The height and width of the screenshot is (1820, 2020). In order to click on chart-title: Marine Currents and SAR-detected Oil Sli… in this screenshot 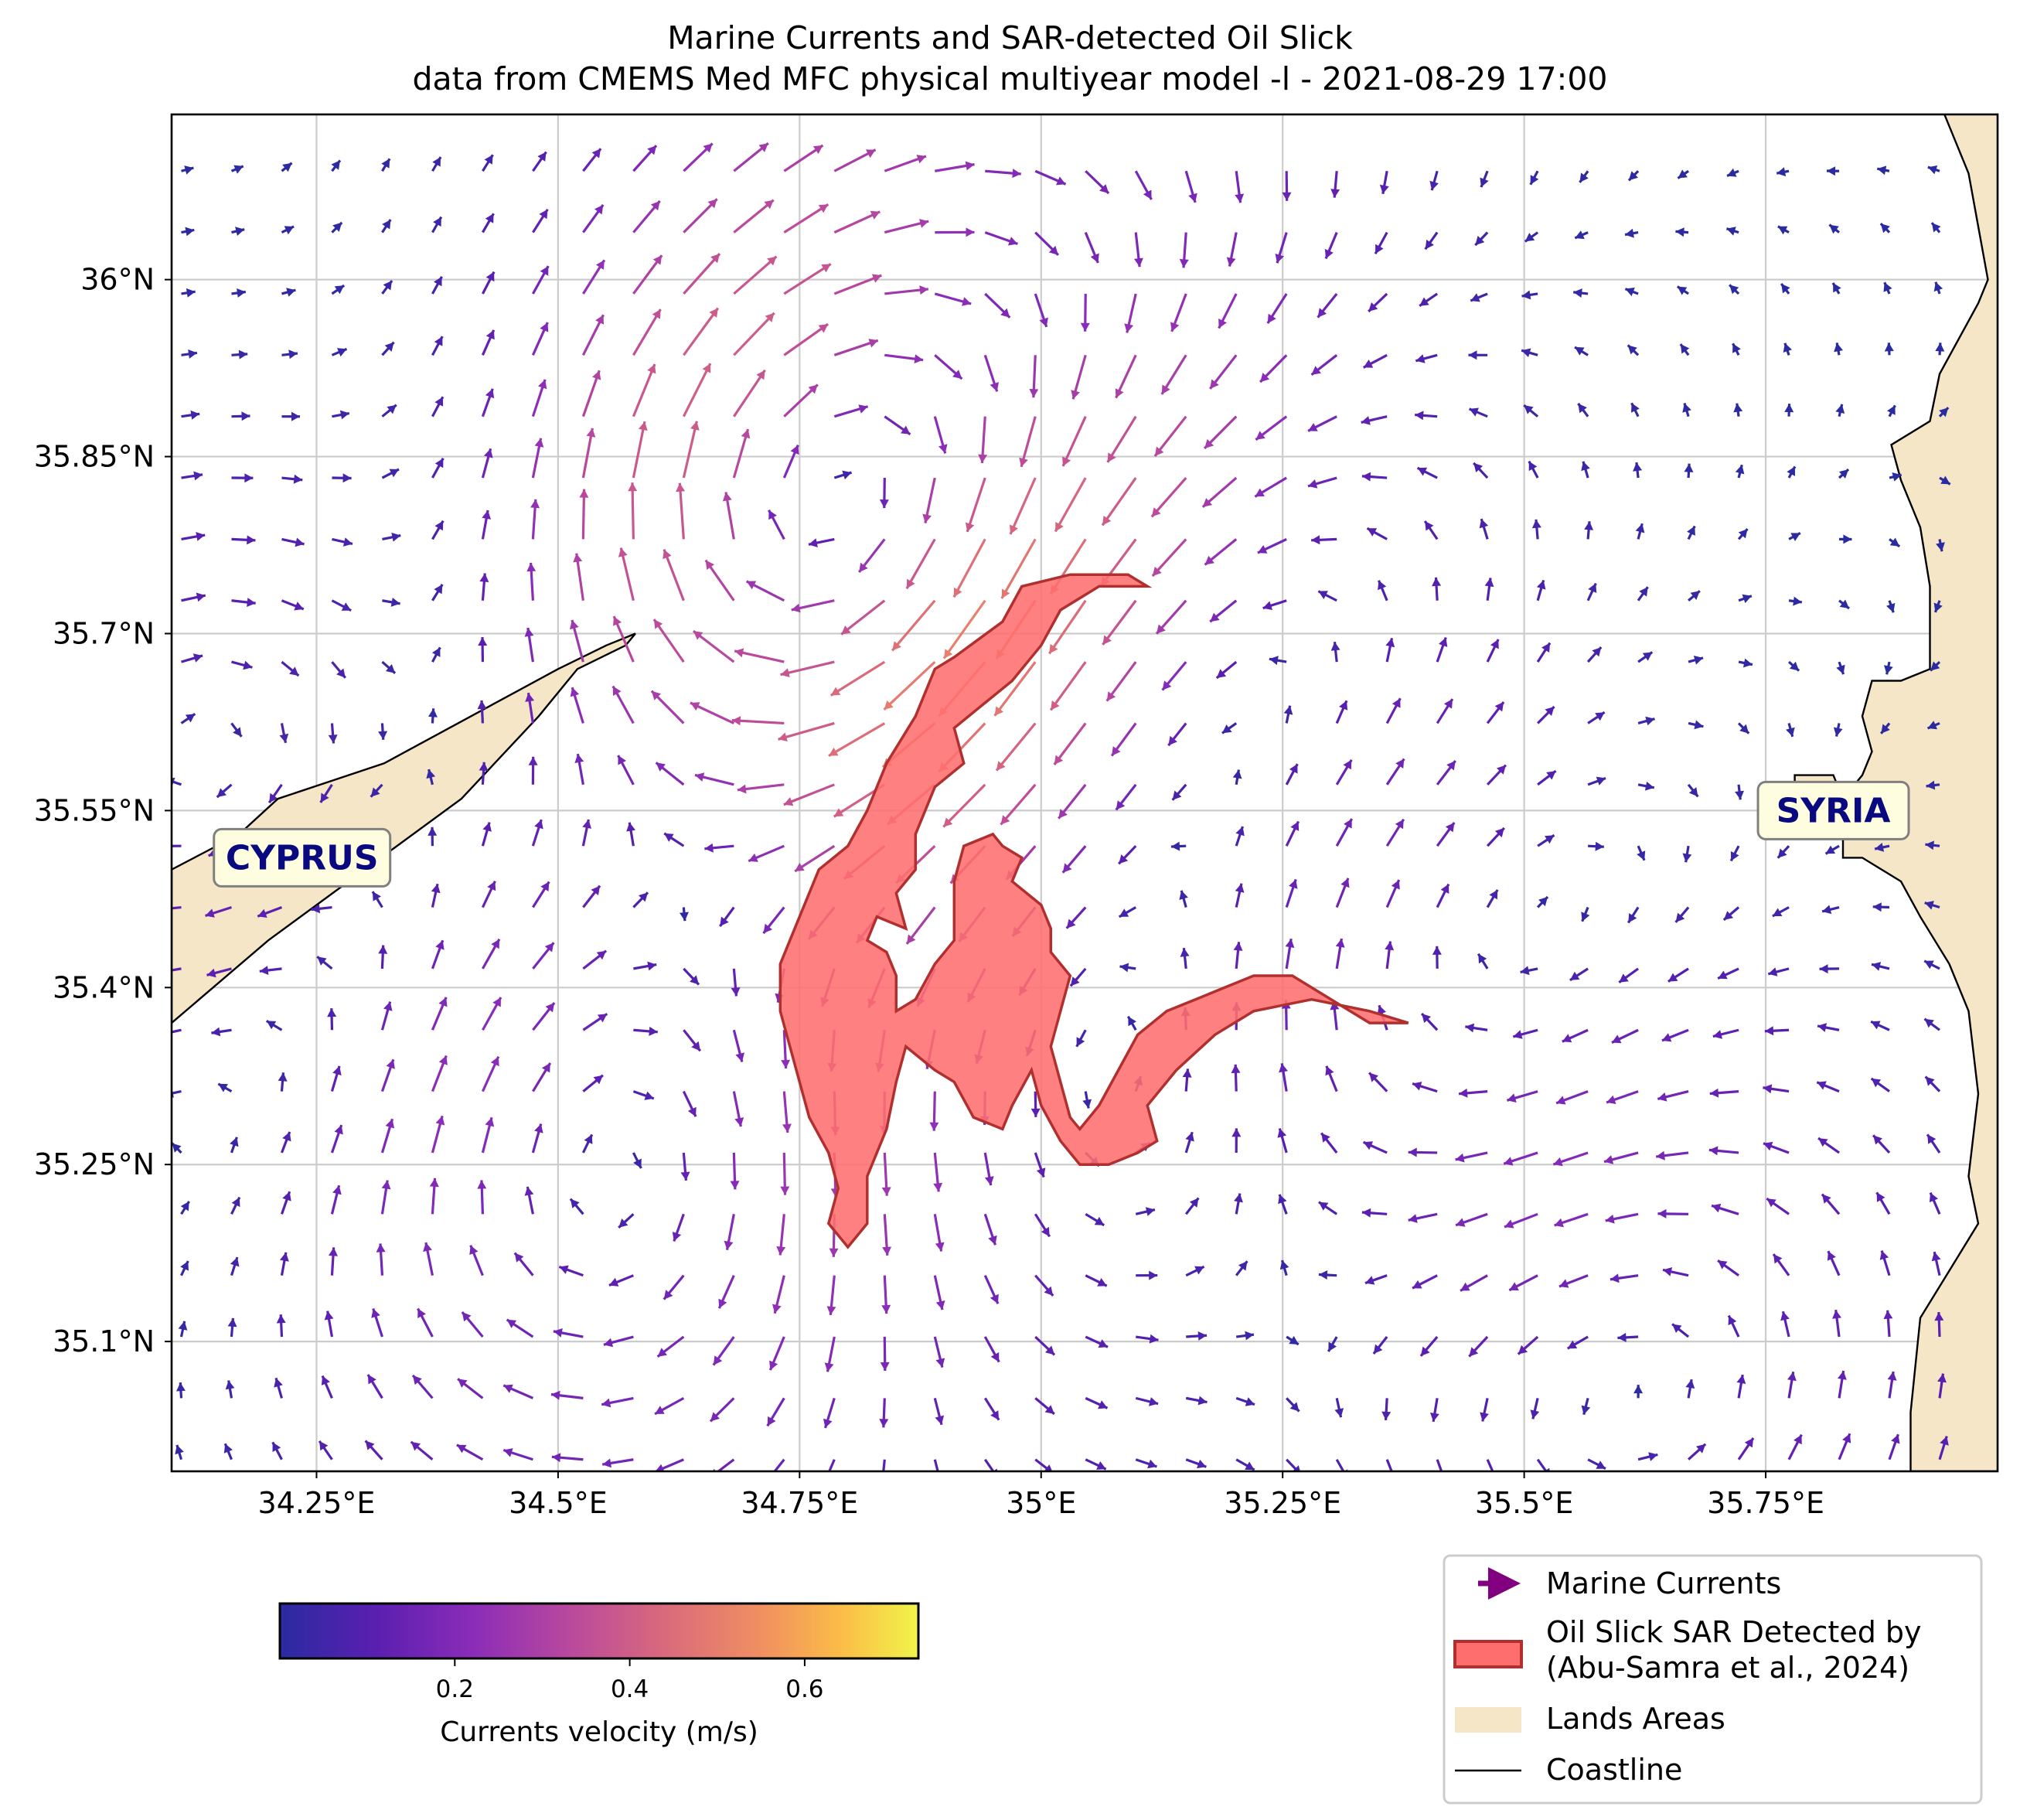, I will do `click(1010, 37)`.